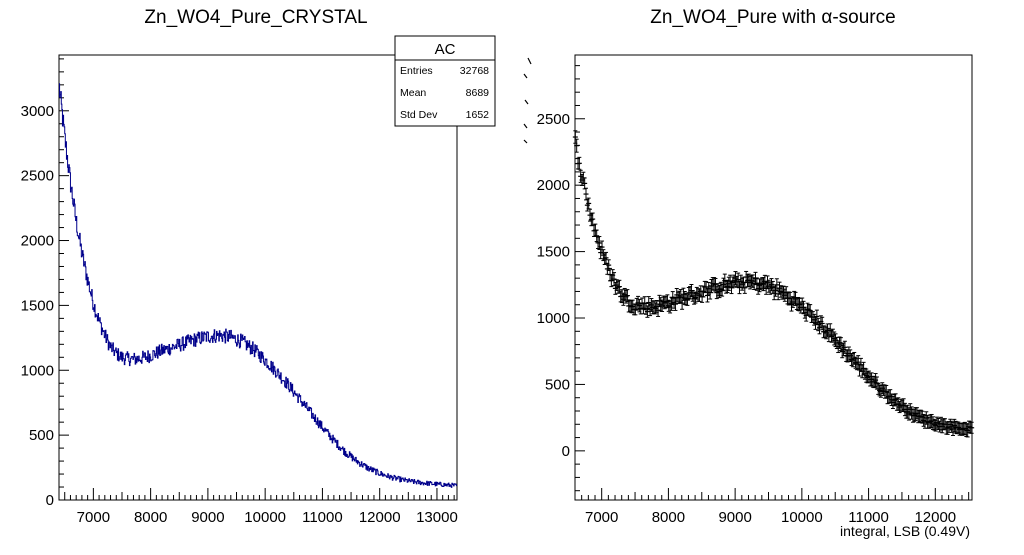 This screenshot has width=1024, height=555. Describe the element at coordinates (772, 17) in the screenshot. I see `right-chart-title: Zn_WO4_Pure with α-source` at that location.